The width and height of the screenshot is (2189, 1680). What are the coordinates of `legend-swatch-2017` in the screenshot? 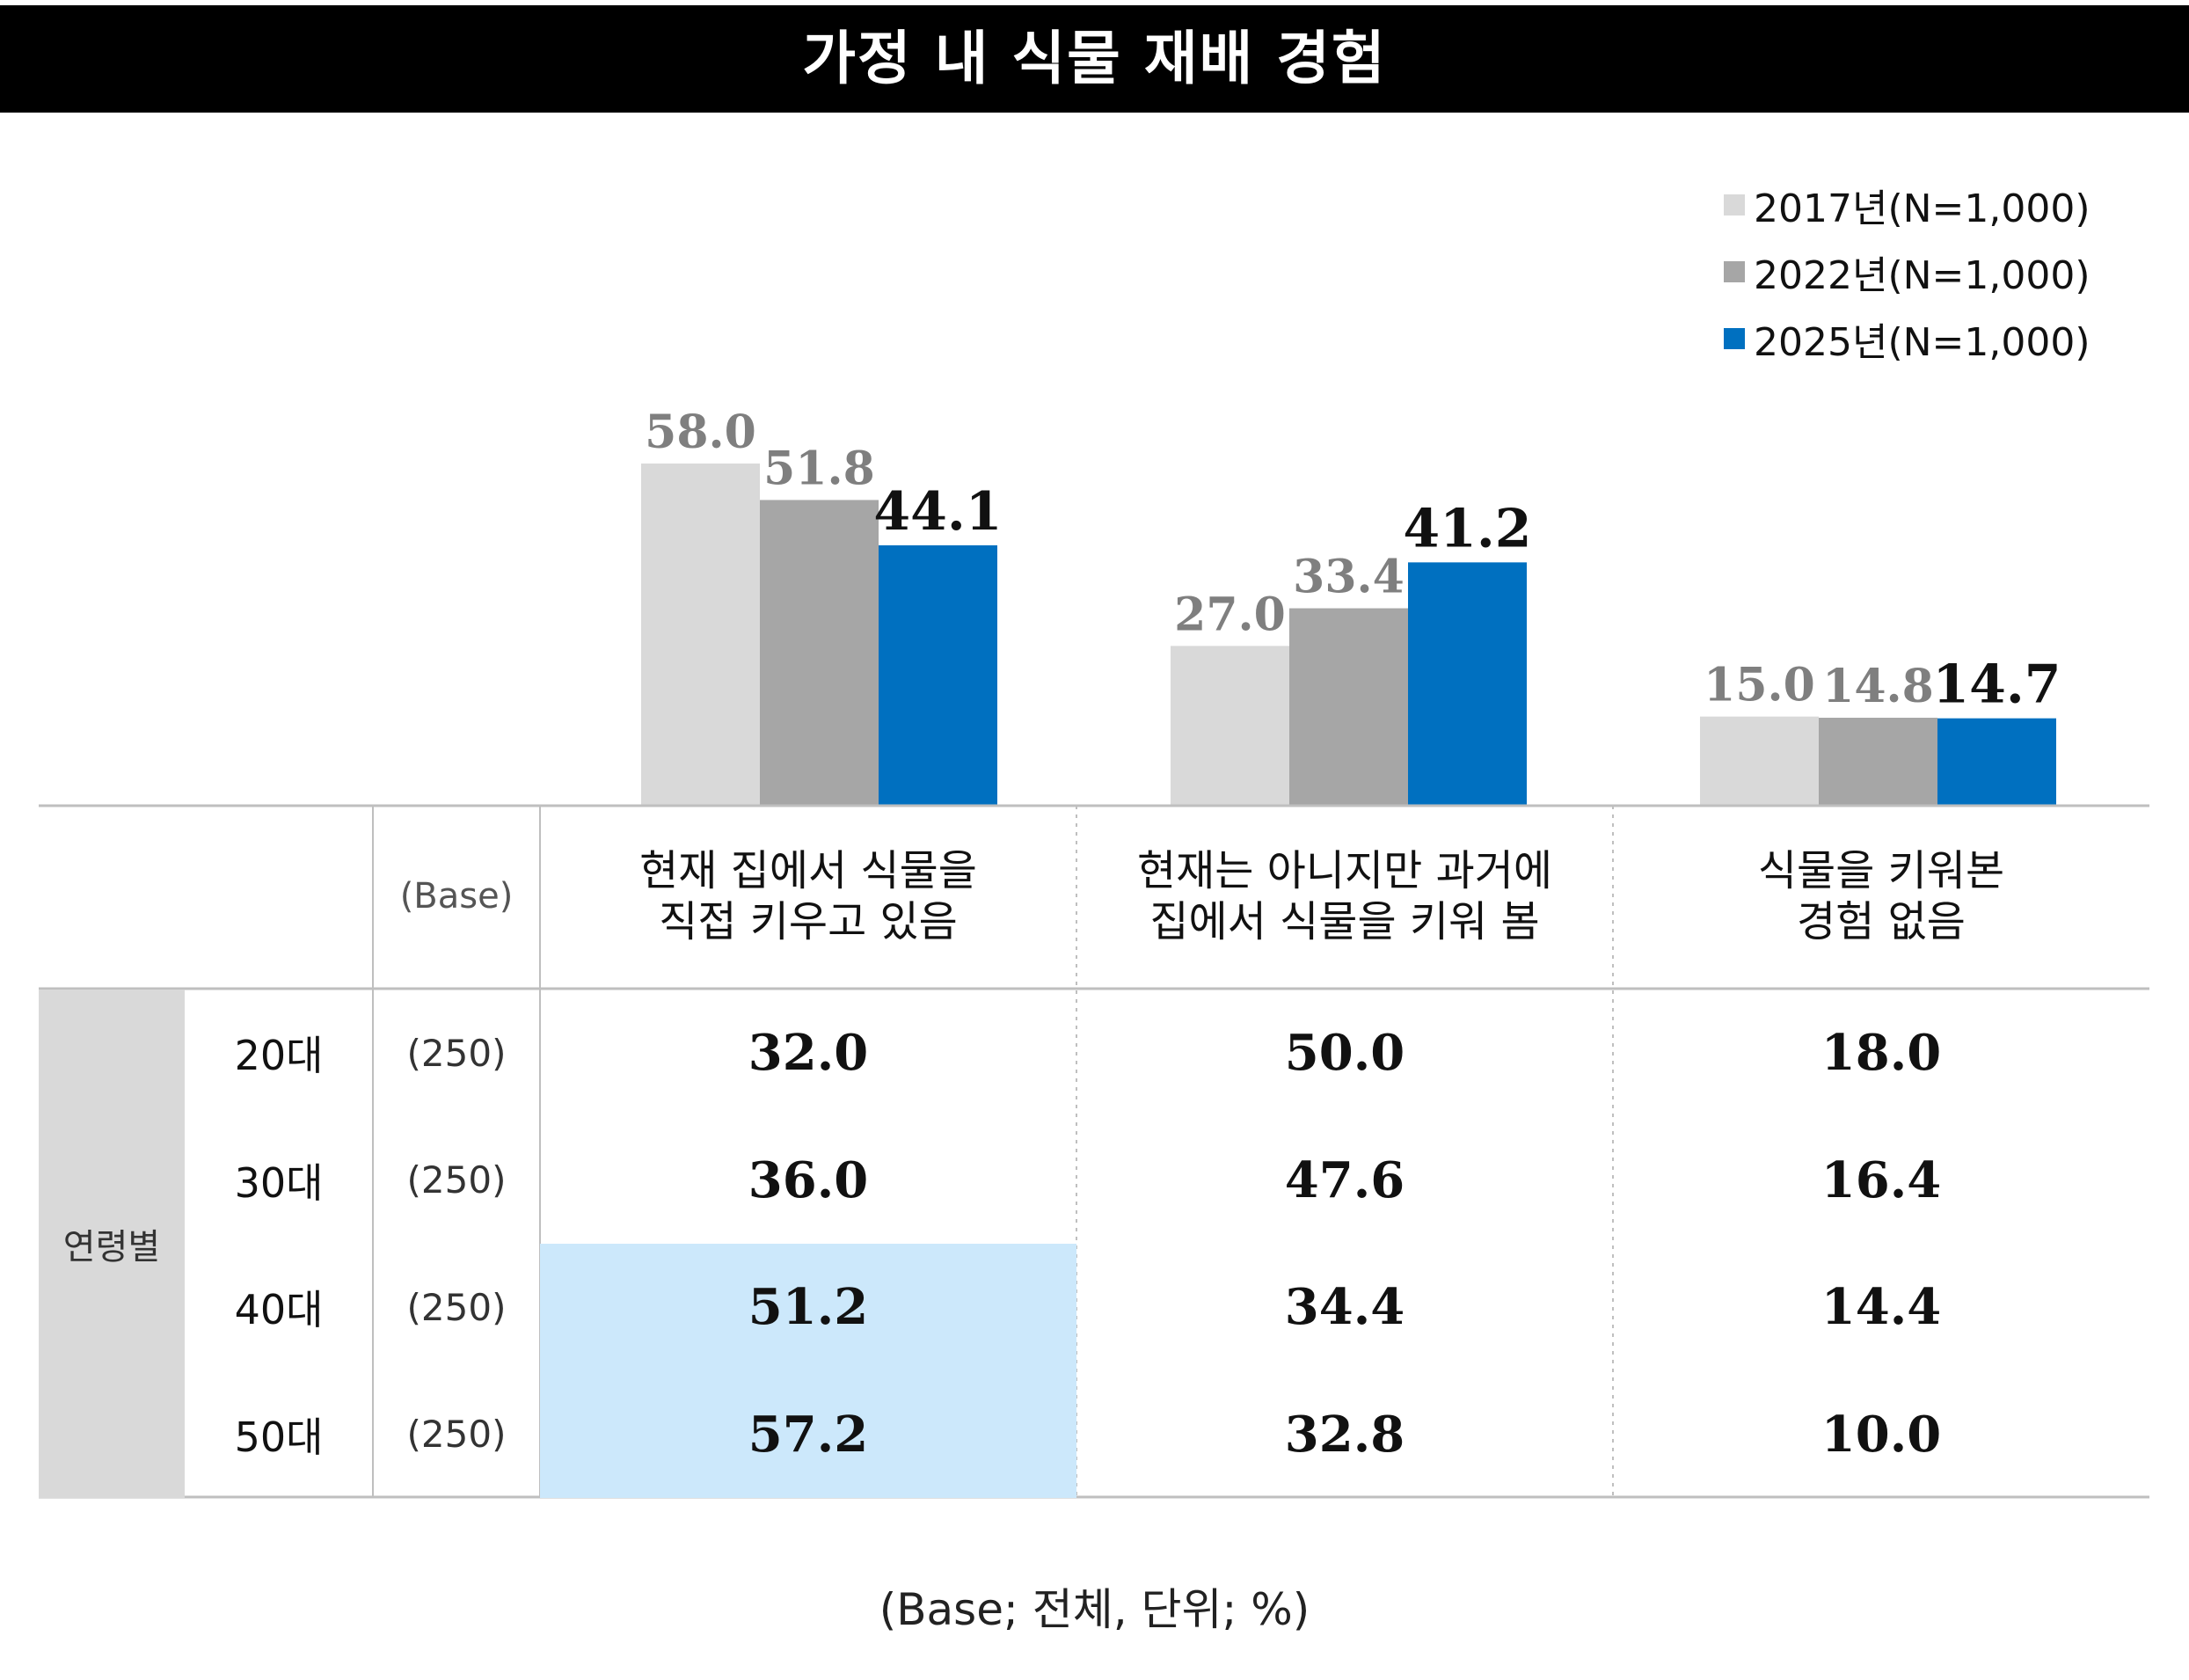 It's located at (1734, 204).